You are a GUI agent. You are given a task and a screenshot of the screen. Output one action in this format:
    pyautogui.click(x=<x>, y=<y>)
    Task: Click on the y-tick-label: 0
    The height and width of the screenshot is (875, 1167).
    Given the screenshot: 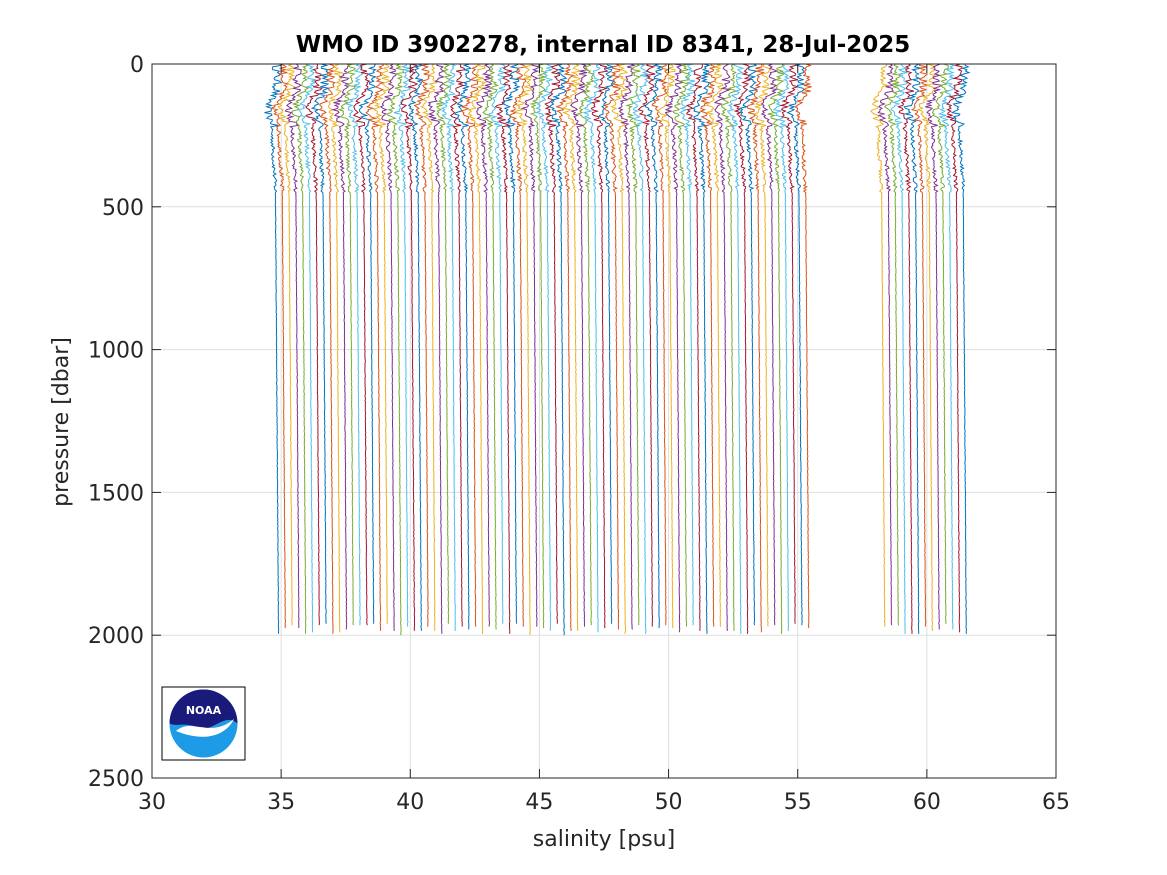 What is the action you would take?
    pyautogui.click(x=137, y=65)
    